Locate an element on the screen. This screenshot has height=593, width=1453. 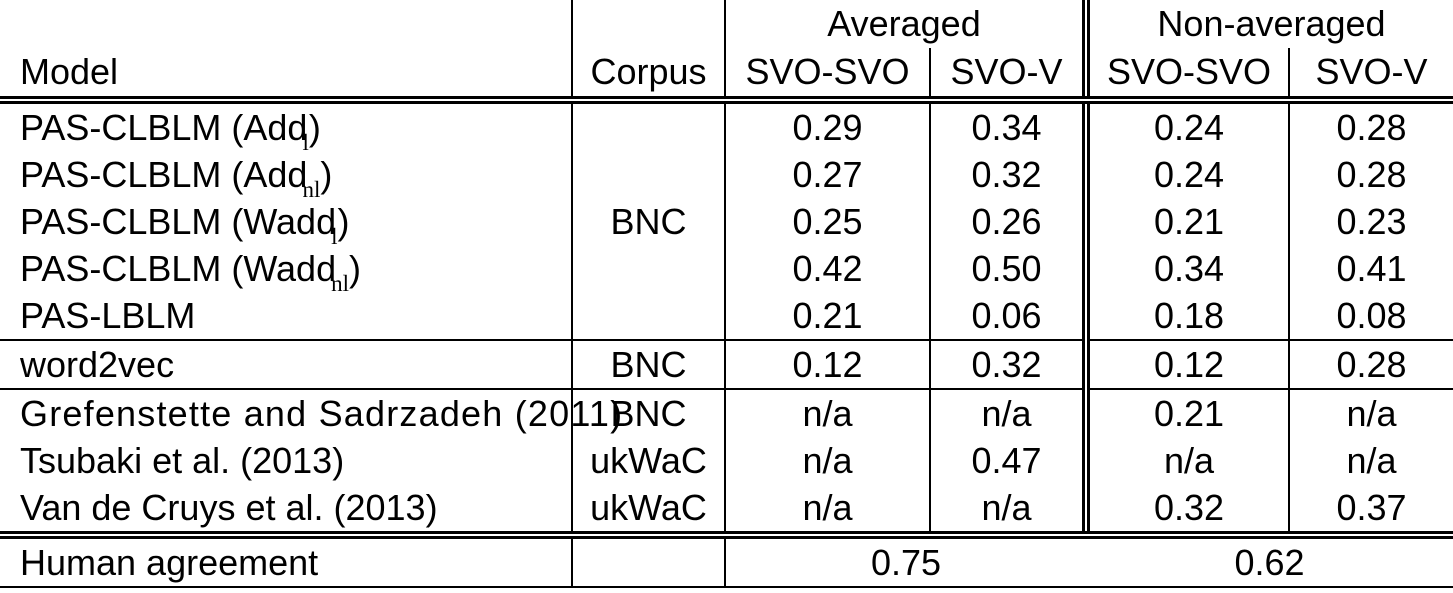
model-column-header: Model is located at coordinates (286, 76).